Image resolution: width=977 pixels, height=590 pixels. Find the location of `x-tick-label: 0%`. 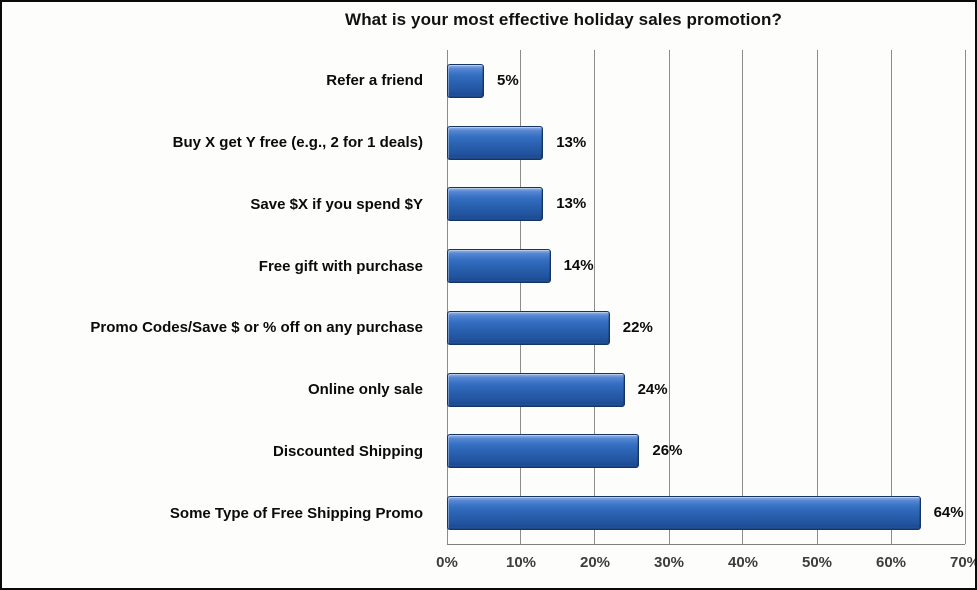

x-tick-label: 0% is located at coordinates (447, 562).